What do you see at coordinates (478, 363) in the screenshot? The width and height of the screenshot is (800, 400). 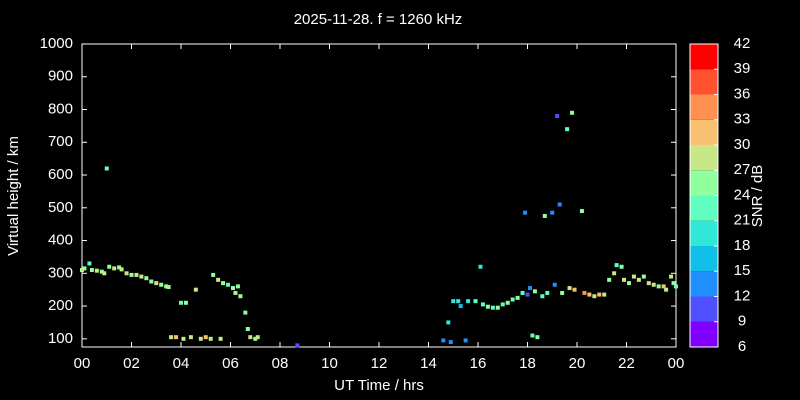 I see `x-tick-label: 16` at bounding box center [478, 363].